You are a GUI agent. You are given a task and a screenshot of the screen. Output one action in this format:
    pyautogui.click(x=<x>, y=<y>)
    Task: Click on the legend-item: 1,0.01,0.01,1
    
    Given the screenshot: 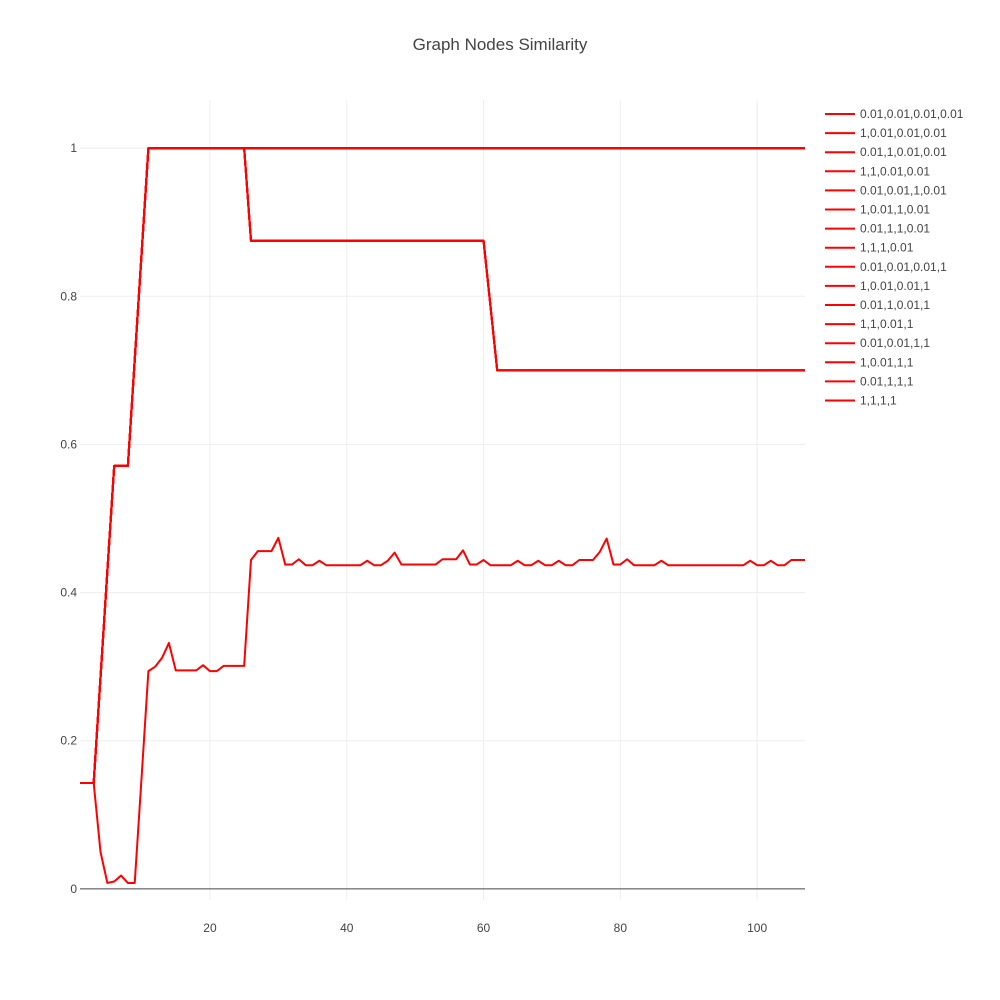 What is the action you would take?
    pyautogui.click(x=877, y=286)
    